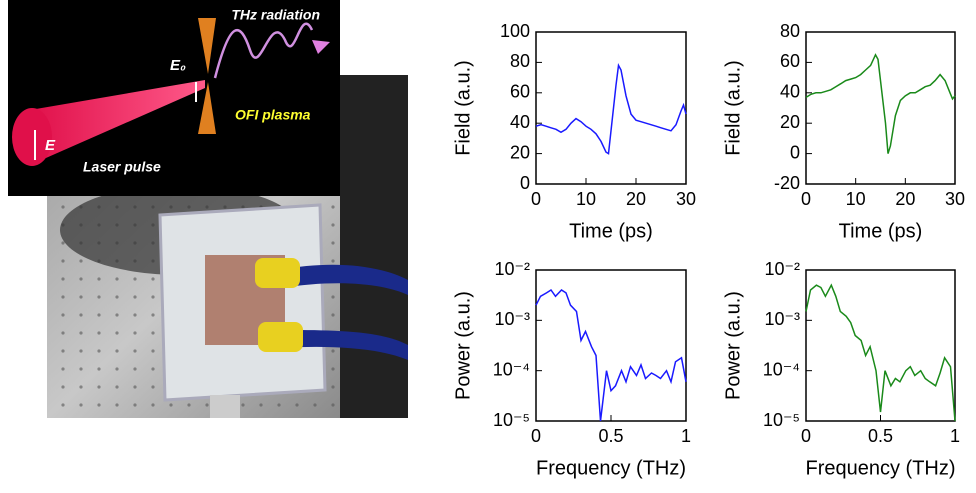 This screenshot has width=976, height=493. I want to click on diagram-label: Laser pulse, so click(122, 167).